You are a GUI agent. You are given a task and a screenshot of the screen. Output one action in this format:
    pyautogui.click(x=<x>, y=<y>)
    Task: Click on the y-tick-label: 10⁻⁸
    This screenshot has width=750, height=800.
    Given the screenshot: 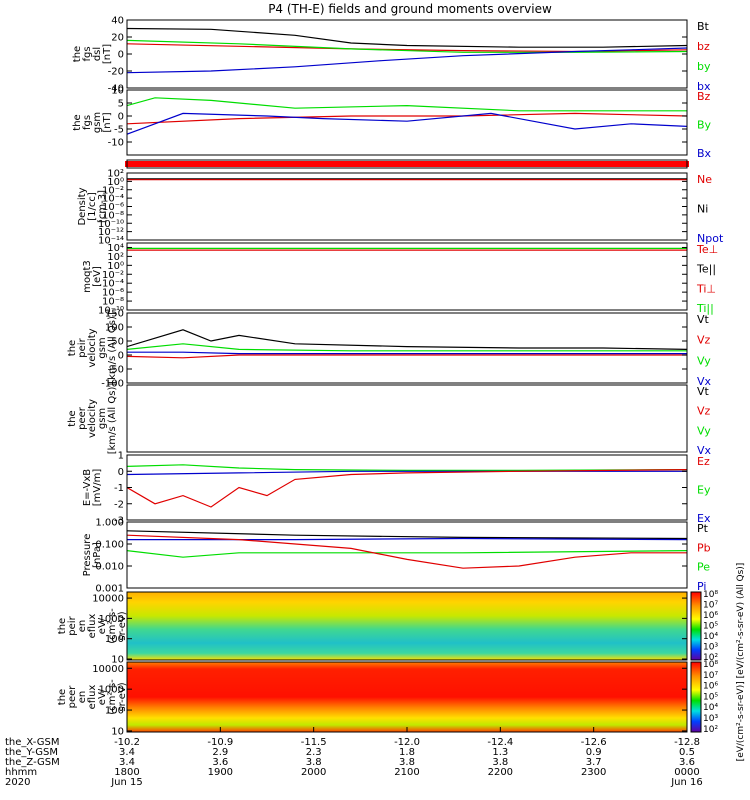 What is the action you would take?
    pyautogui.click(x=113, y=215)
    